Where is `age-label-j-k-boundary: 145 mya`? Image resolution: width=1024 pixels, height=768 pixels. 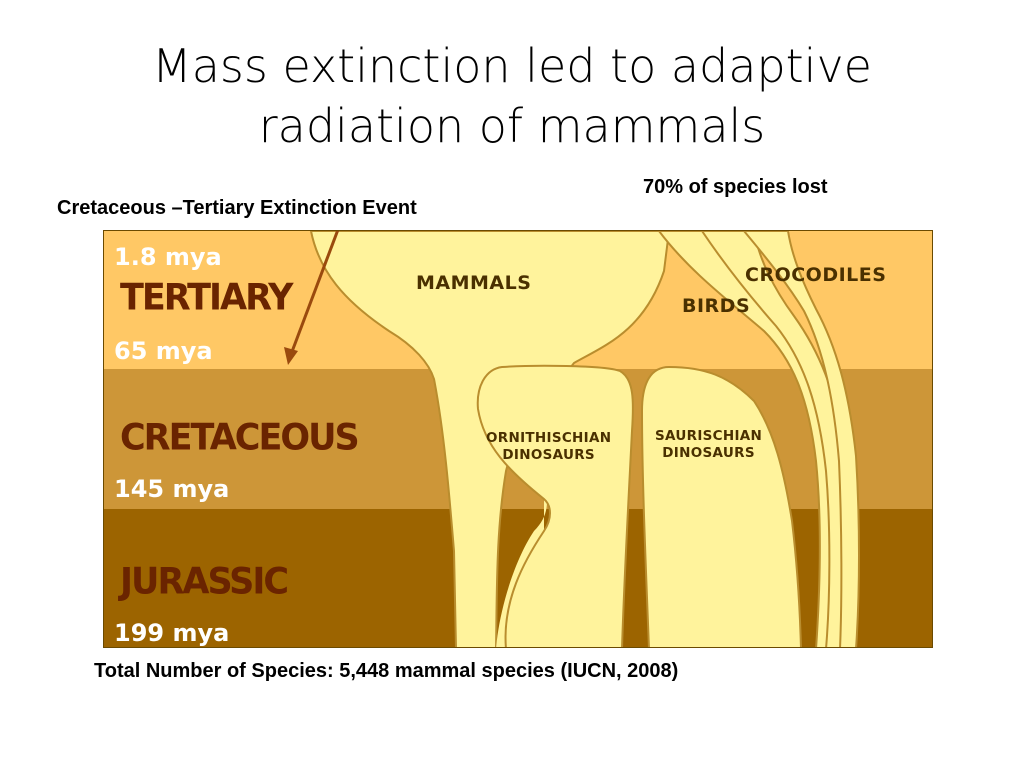 age-label-j-k-boundary: 145 mya is located at coordinates (172, 489).